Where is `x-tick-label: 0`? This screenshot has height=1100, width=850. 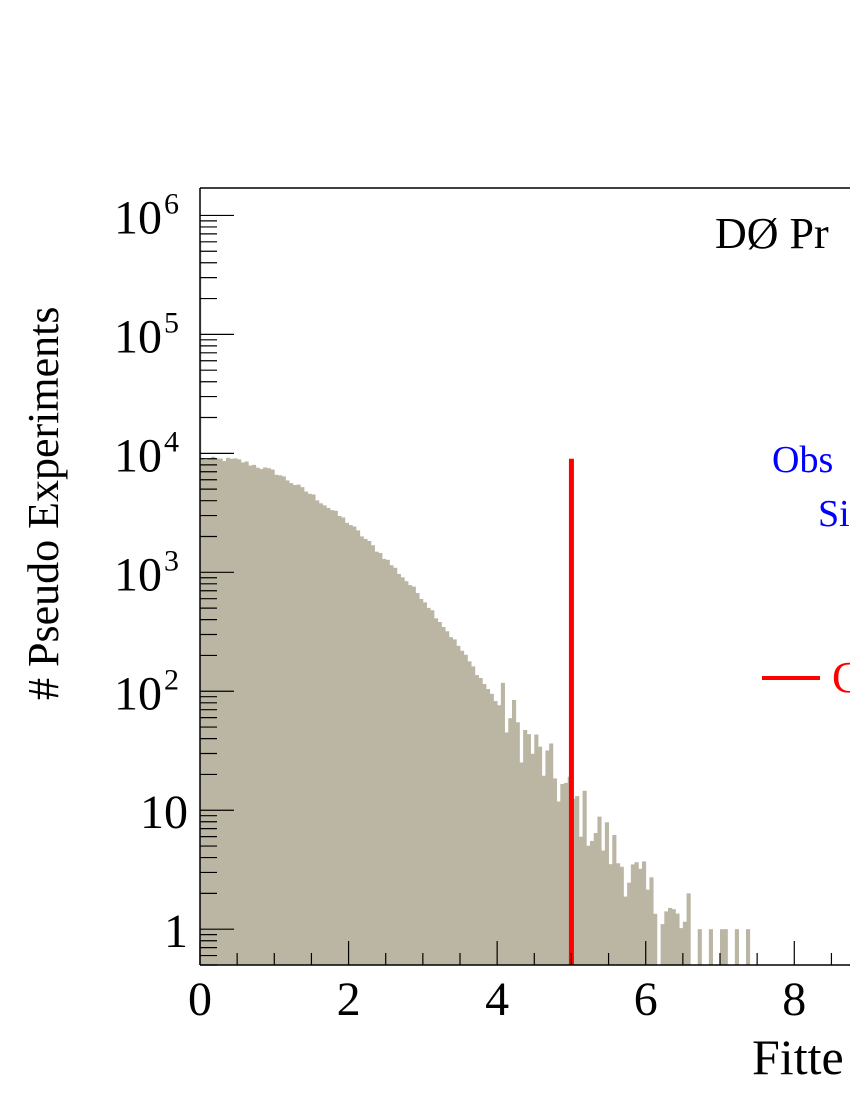 x-tick-label: 0 is located at coordinates (200, 999).